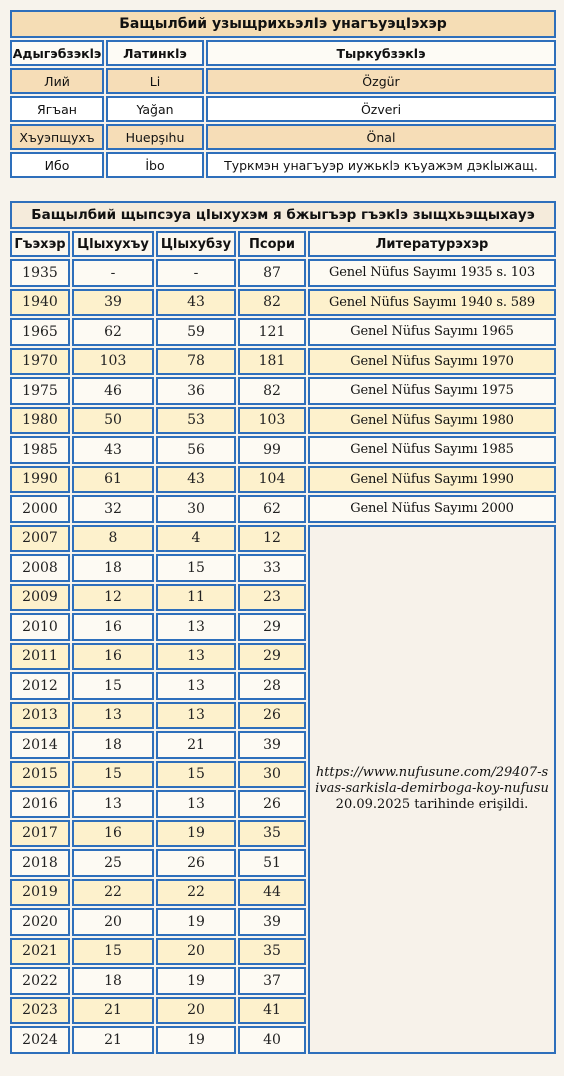 This screenshot has width=564, height=1076. I want to click on table-row: 2023 21 20 41, so click(283, 1010).